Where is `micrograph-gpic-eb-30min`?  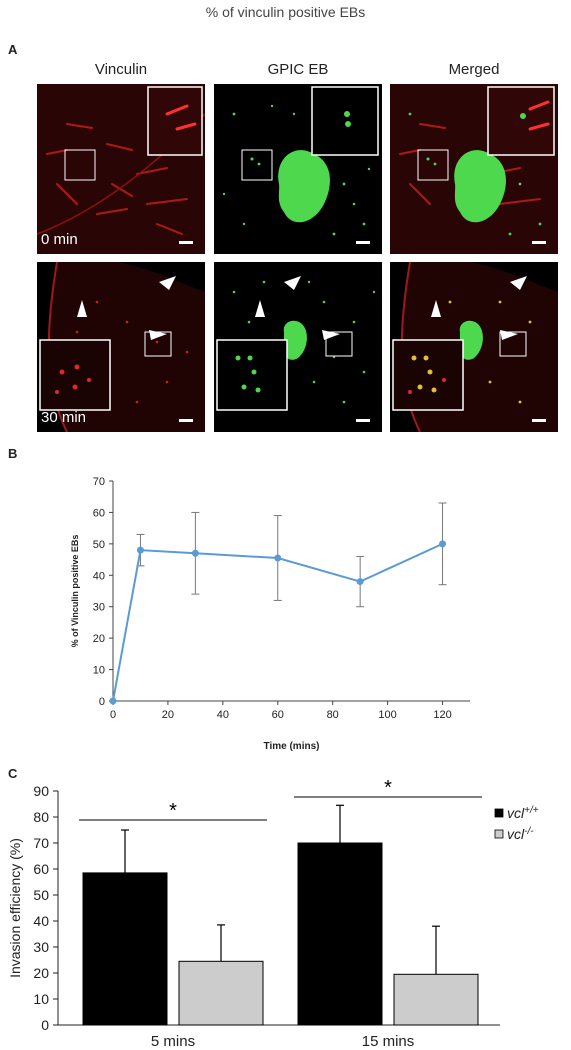 micrograph-gpic-eb-30min is located at coordinates (298, 347).